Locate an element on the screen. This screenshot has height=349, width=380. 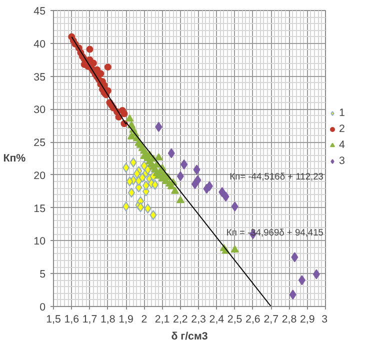
x-tick-label: 1,7 is located at coordinates (90, 320).